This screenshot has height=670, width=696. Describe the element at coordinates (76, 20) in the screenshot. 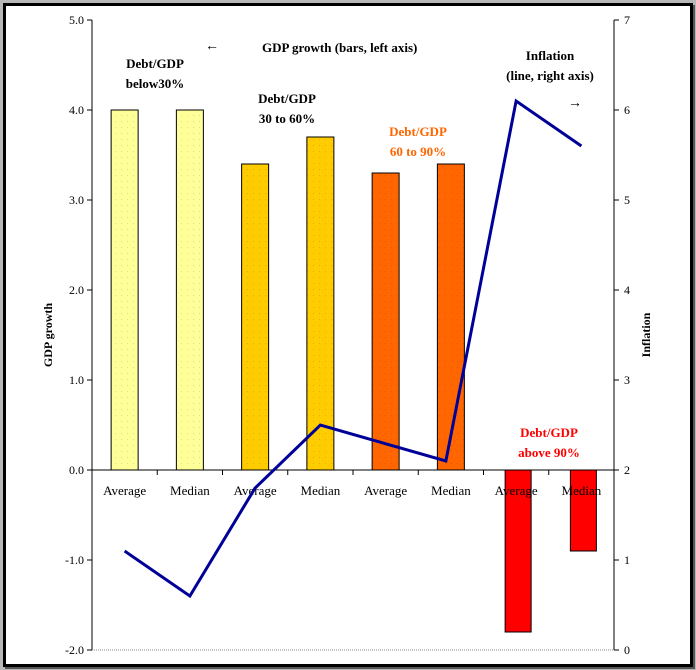

I see `y-tick-label: 5.0` at that location.